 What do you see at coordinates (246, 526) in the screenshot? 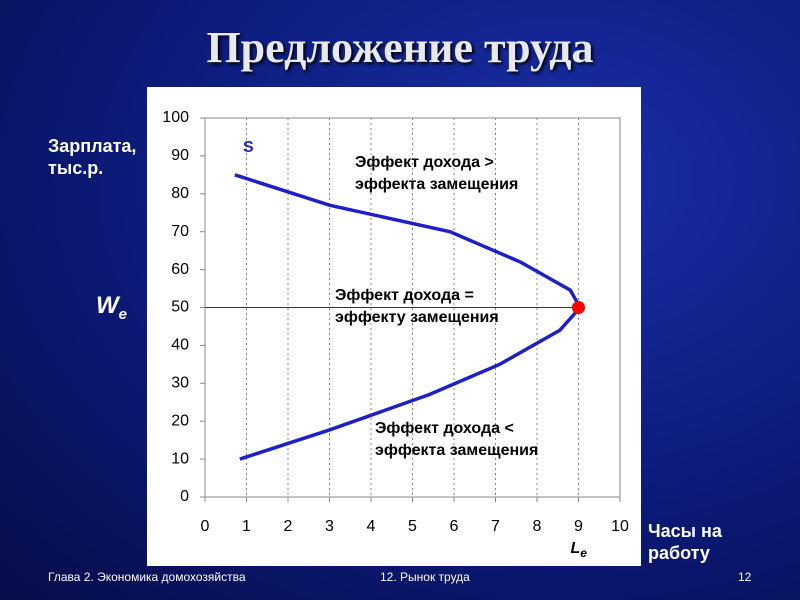
I see `x-tick-label: 1` at bounding box center [246, 526].